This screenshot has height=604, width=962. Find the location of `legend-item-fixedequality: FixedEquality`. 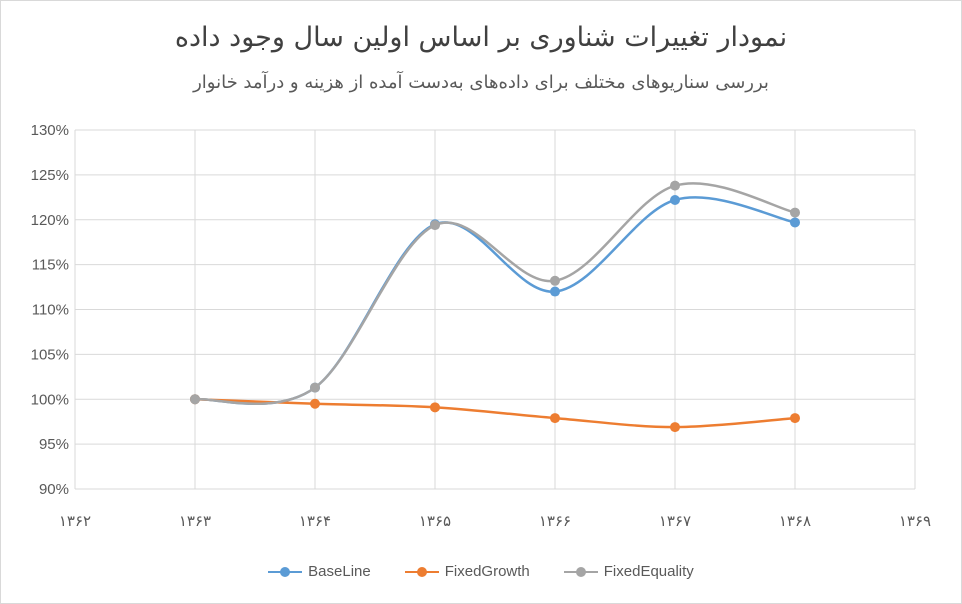

legend-item-fixedequality: FixedEquality is located at coordinates (628, 571).